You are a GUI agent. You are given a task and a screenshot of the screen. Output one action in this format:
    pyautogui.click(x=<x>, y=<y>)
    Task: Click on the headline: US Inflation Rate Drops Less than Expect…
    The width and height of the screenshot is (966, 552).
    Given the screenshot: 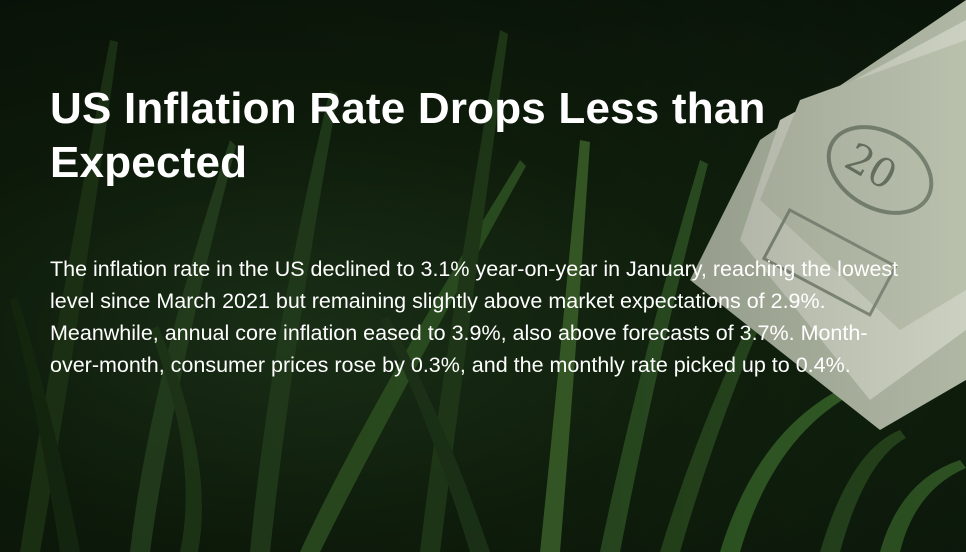 What is the action you would take?
    pyautogui.click(x=408, y=135)
    